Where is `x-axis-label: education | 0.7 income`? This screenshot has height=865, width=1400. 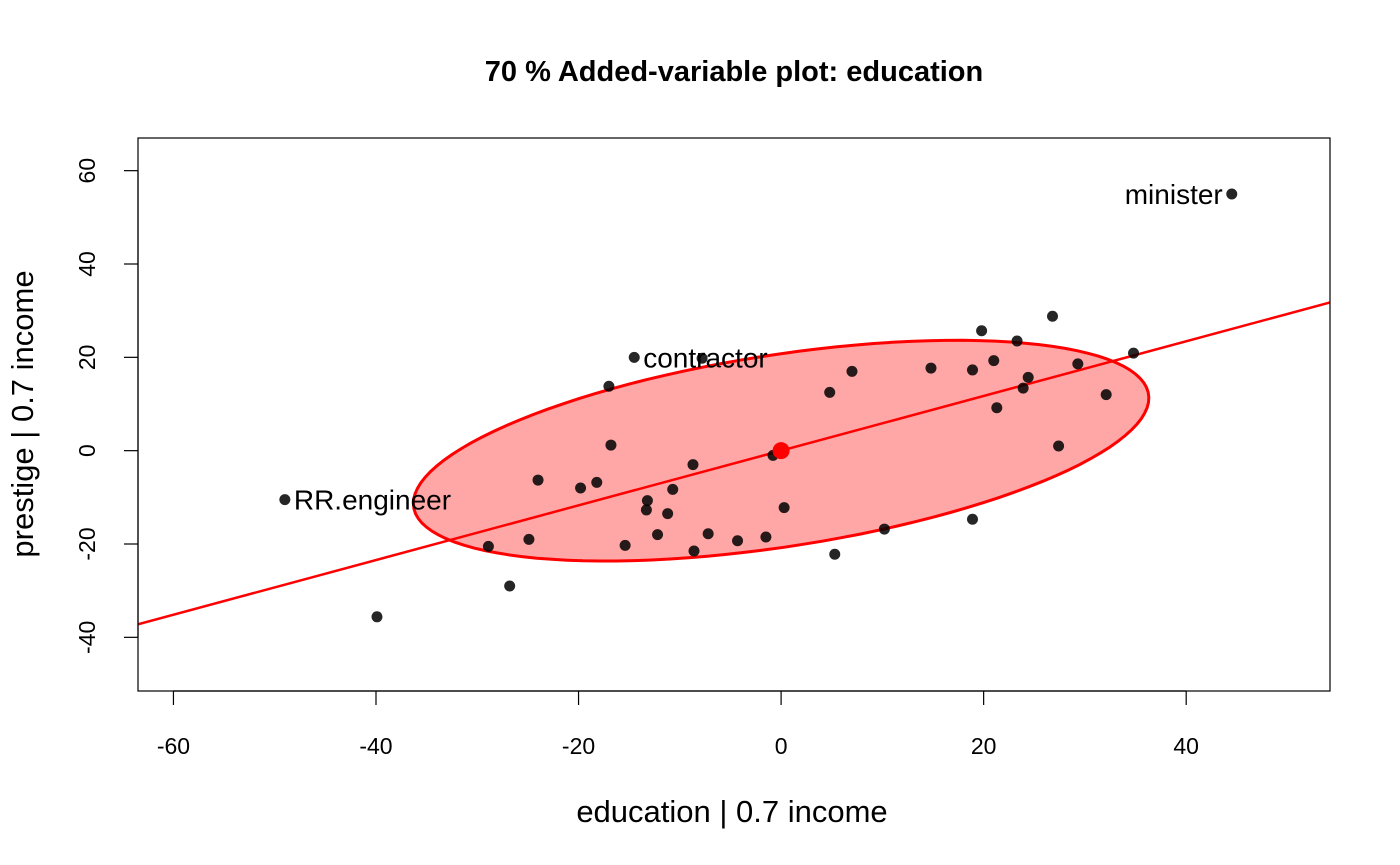 x-axis-label: education | 0.7 income is located at coordinates (731, 811).